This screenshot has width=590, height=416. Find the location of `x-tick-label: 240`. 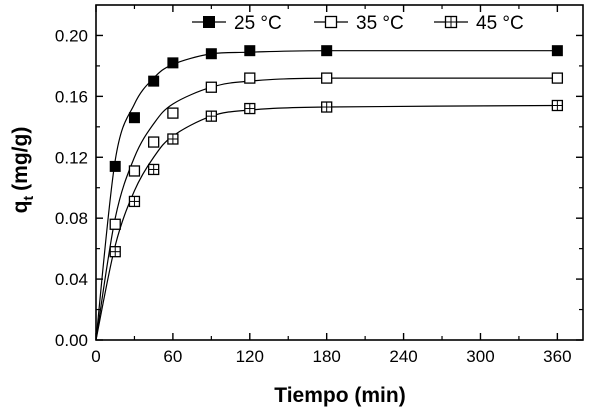

x-tick-label: 240 is located at coordinates (403, 356).